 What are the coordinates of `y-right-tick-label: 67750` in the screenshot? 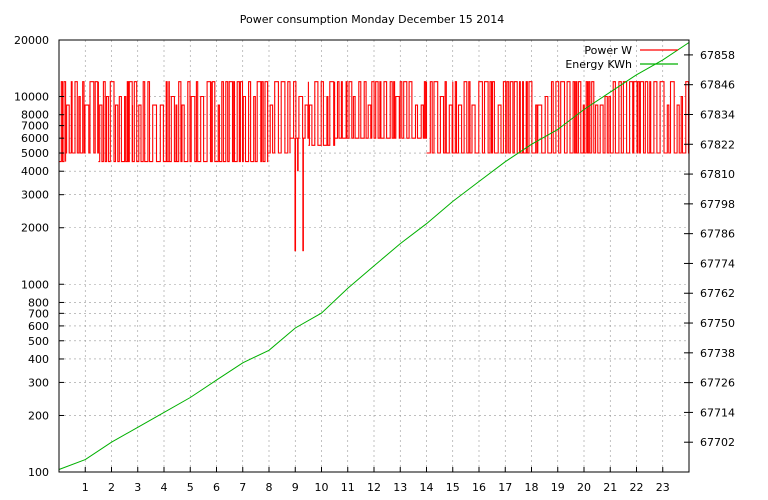 It's located at (717, 323).